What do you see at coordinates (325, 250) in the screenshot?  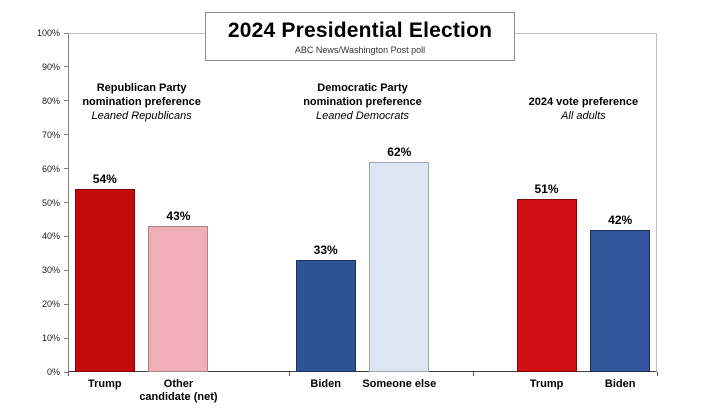 I see `bar-value-label: 33%` at bounding box center [325, 250].